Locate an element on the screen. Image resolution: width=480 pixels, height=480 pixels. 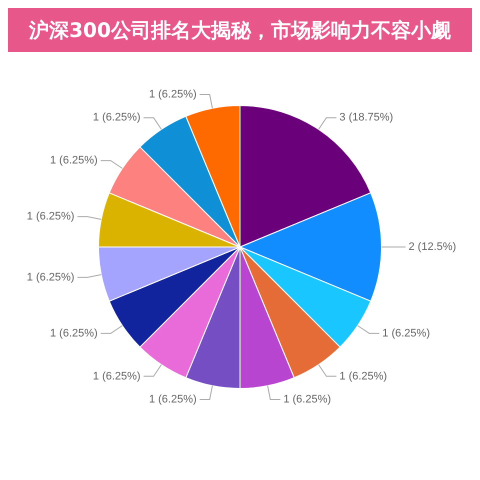
data-label: 3 (18.75%) is located at coordinates (366, 118).